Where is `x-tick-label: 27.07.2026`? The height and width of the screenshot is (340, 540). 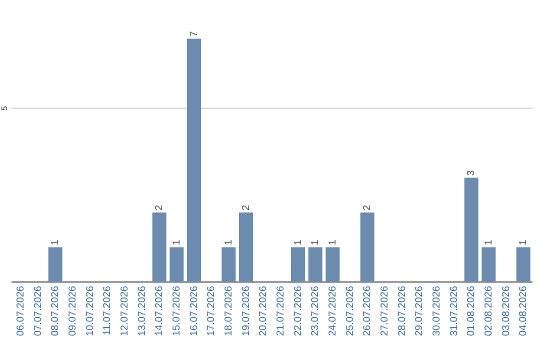 x-tick-label: 27.07.2026 is located at coordinates (384, 311).